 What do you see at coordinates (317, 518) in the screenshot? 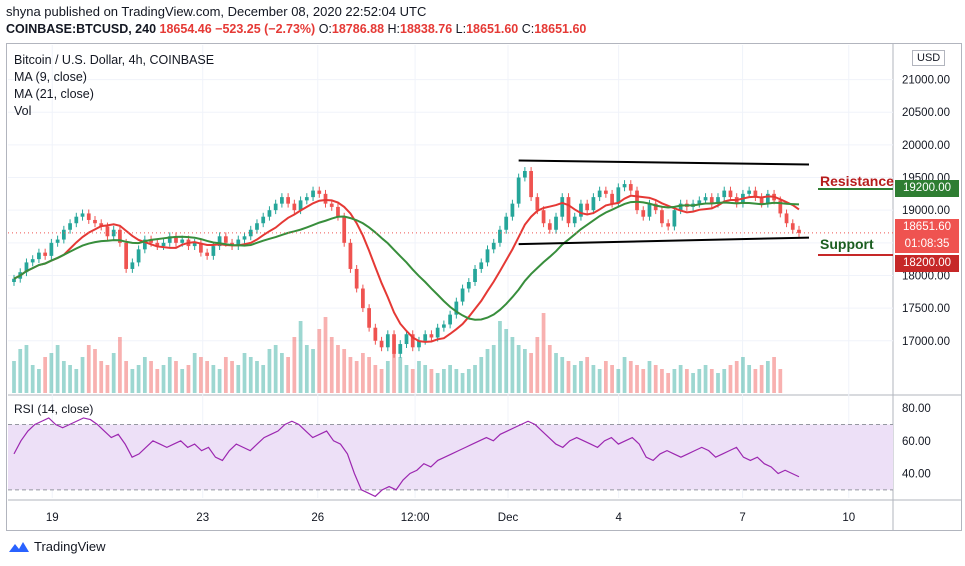
I see `x-tick-label: 26` at bounding box center [317, 518].